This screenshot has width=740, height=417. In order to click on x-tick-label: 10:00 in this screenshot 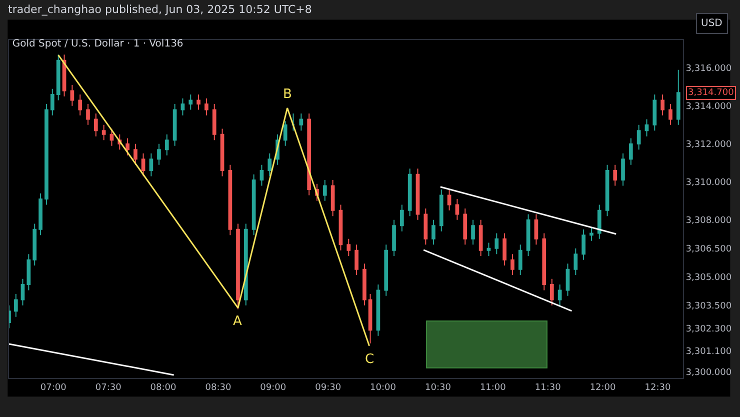, I will do `click(383, 387)`.